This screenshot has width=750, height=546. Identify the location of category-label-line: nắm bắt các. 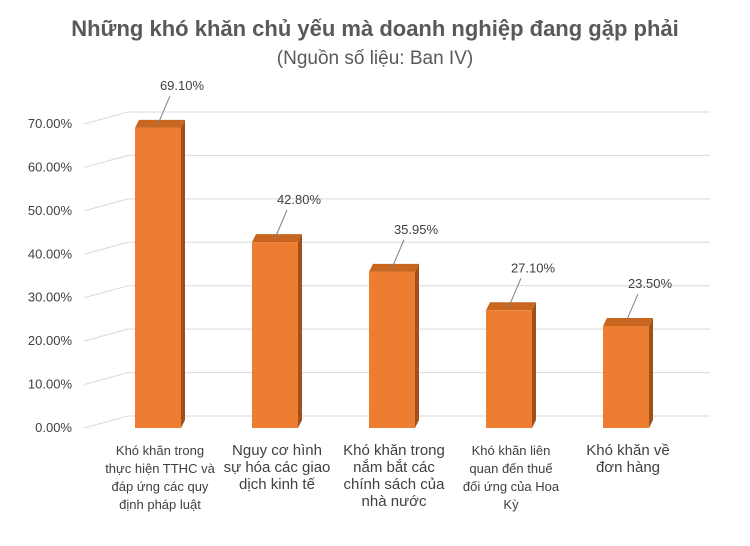
(394, 467).